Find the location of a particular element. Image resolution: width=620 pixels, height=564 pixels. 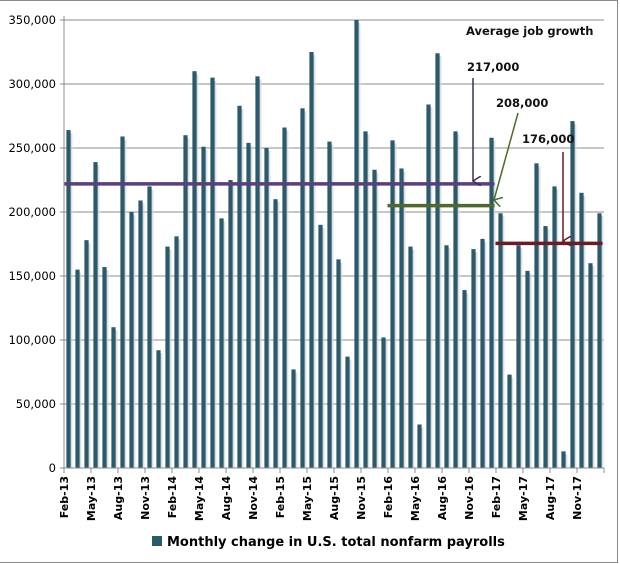

average-lines is located at coordinates (333, 214).